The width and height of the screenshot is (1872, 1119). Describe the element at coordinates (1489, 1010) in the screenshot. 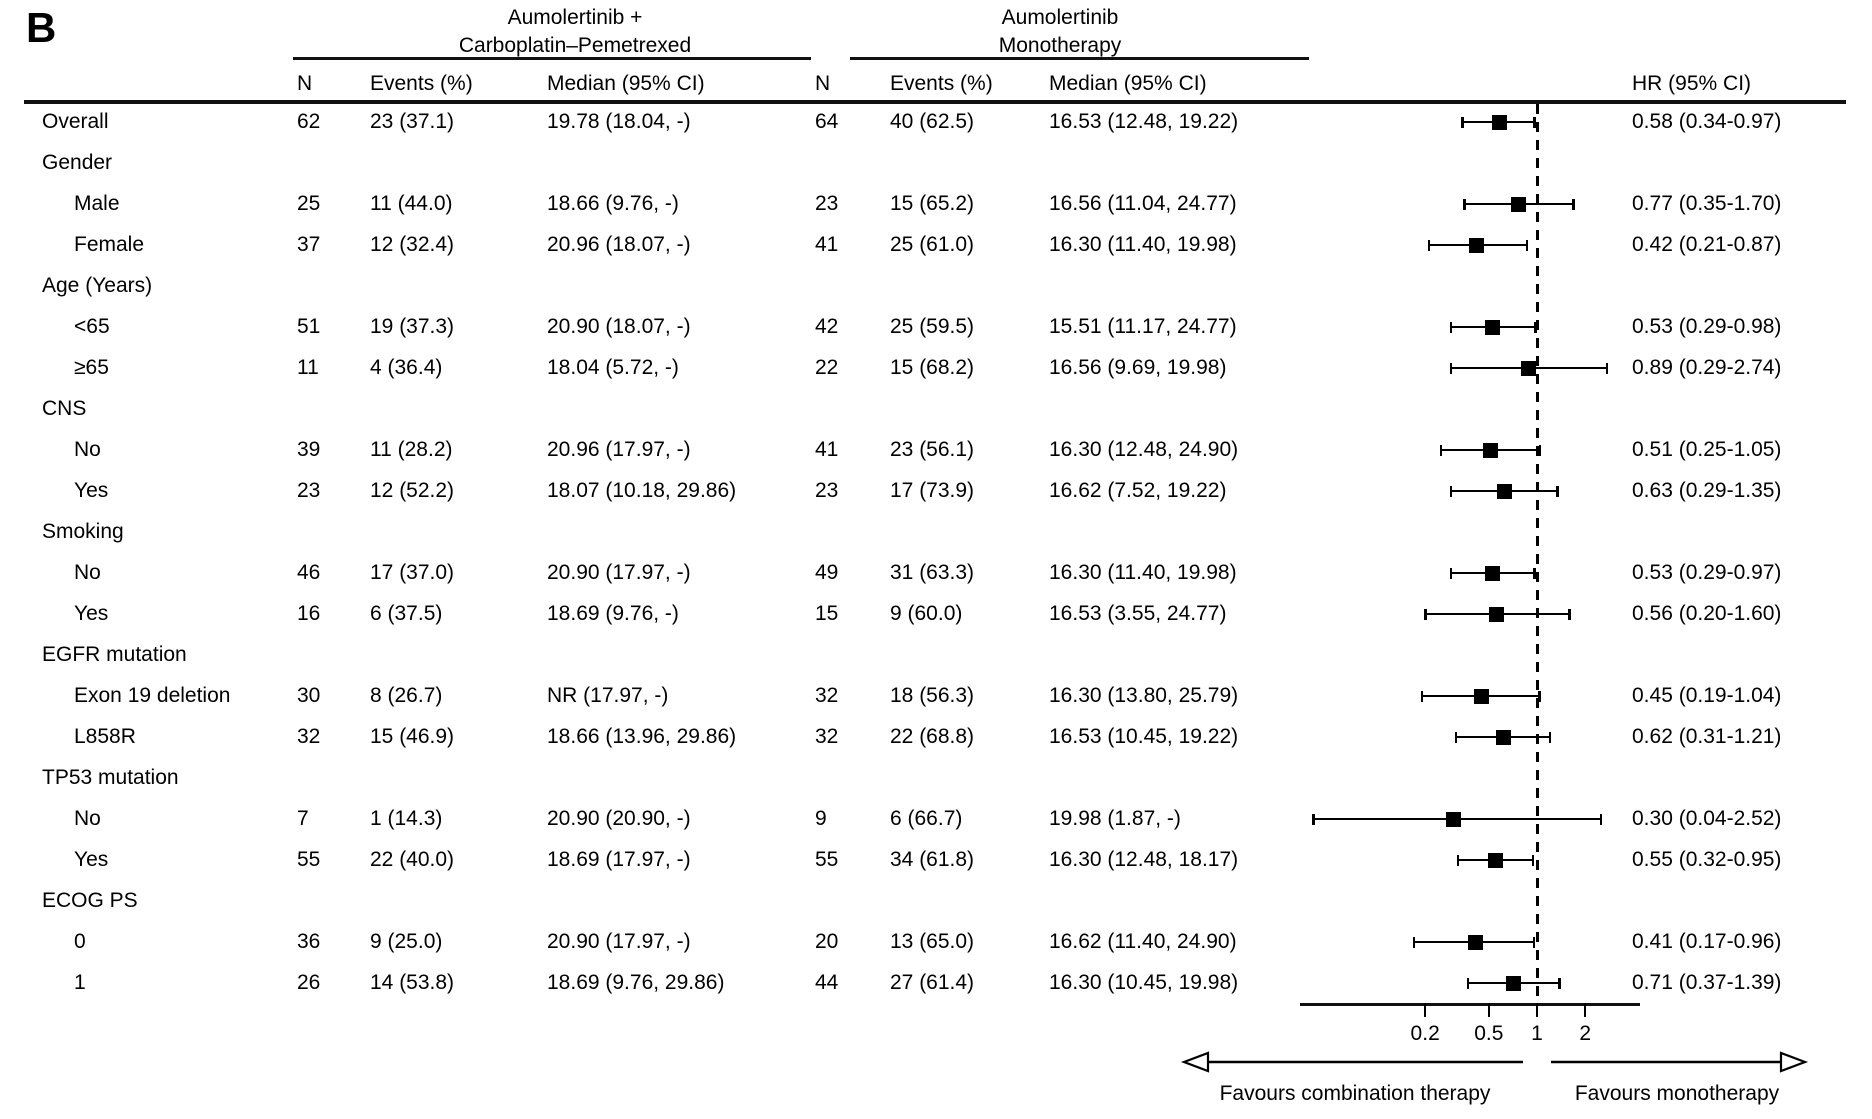

I see `axis-tick` at that location.